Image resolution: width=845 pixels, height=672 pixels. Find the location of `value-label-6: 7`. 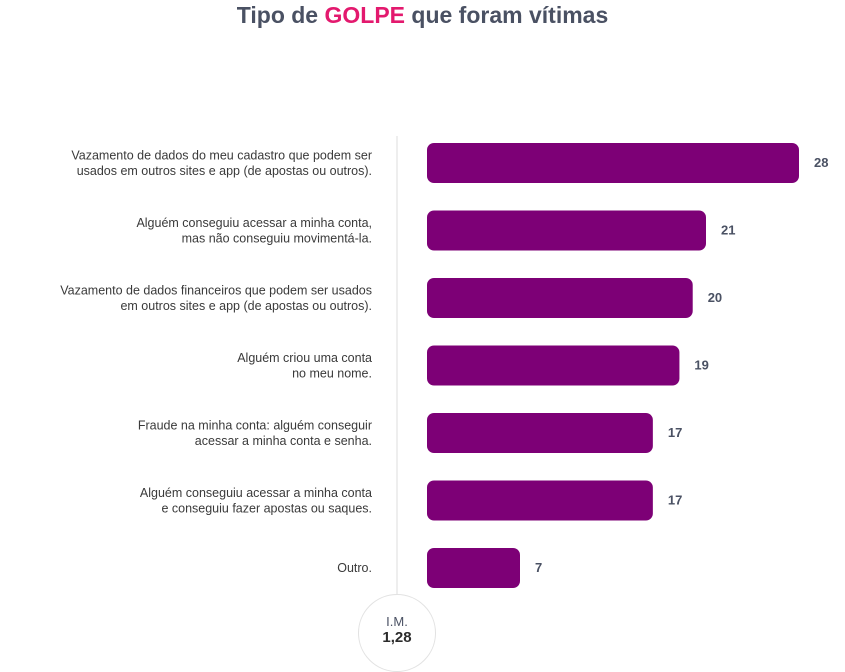

value-label-6: 7 is located at coordinates (538, 567).